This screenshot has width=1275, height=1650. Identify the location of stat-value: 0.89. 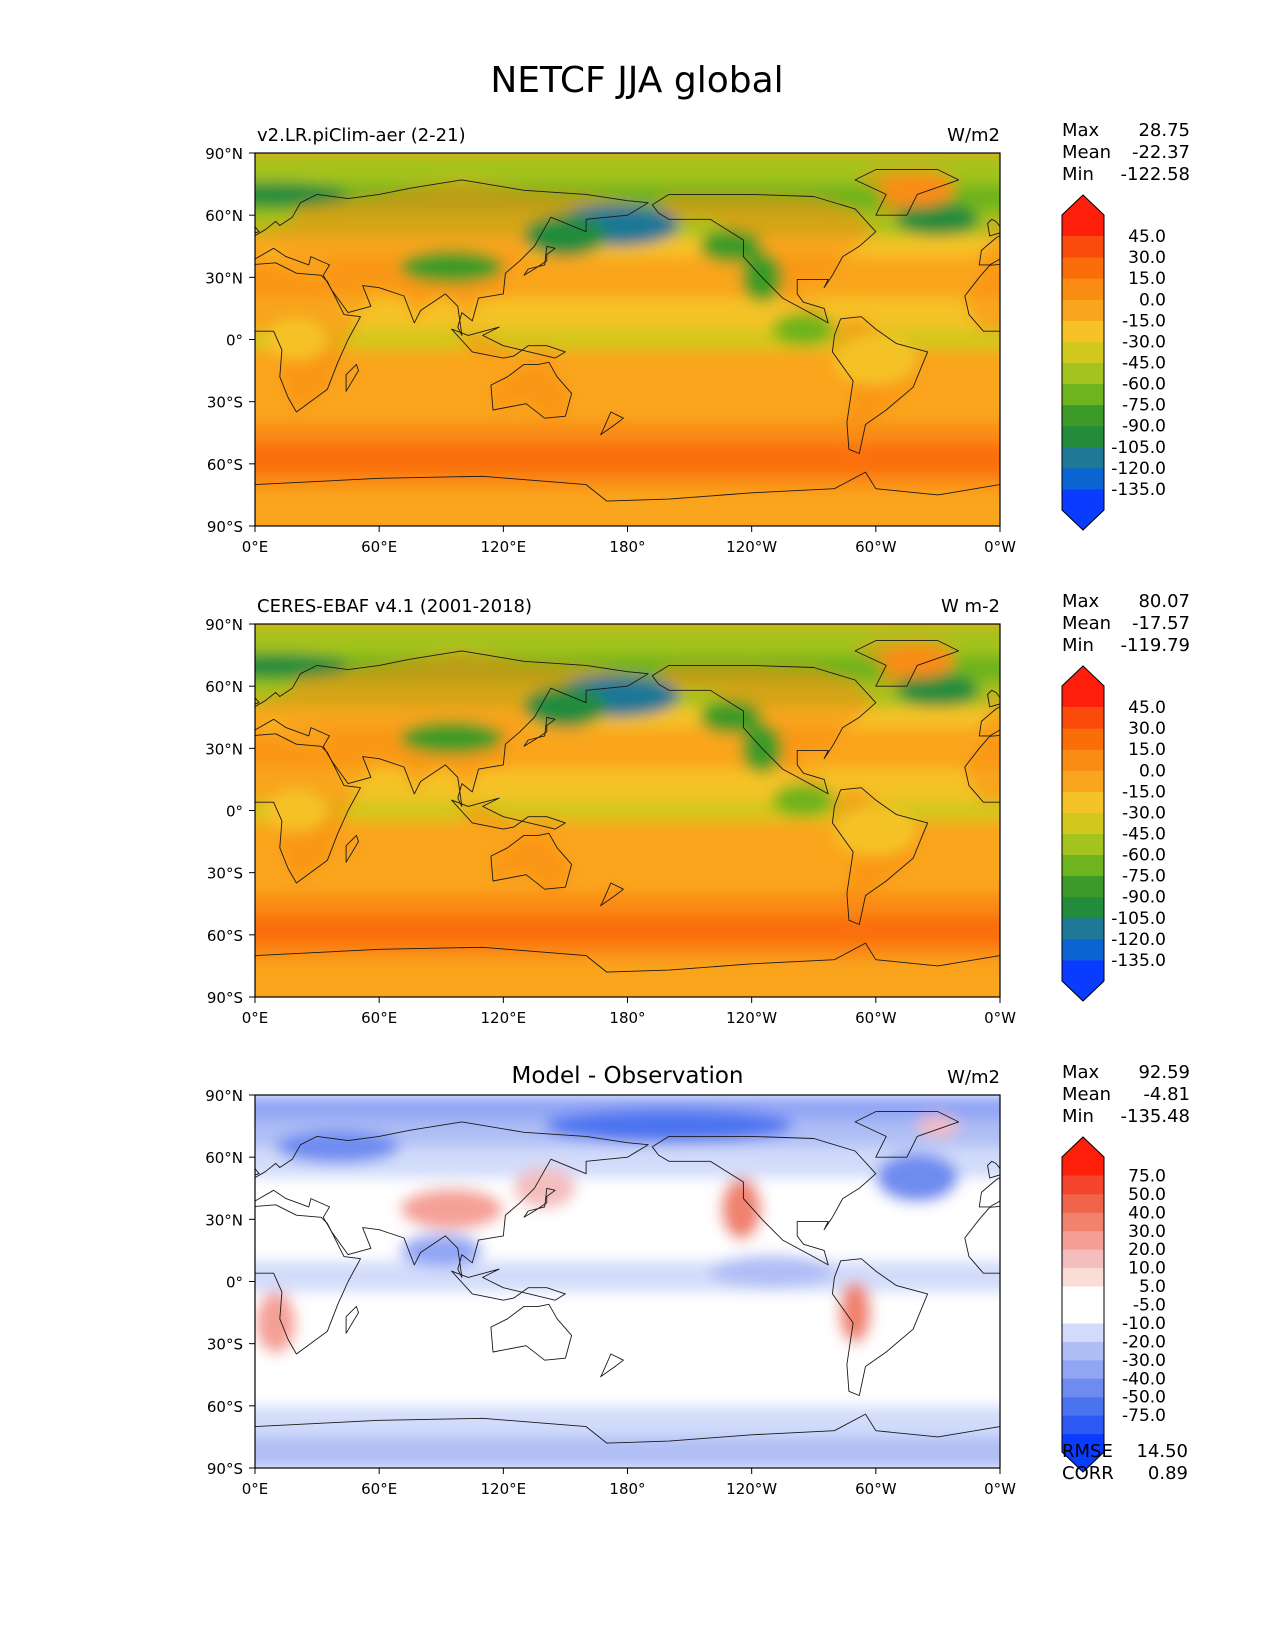
(1168, 1473).